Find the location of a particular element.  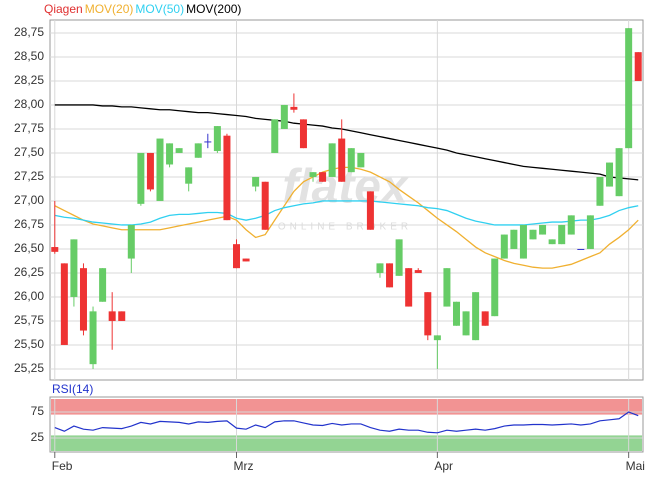

y-tick-label: 75 is located at coordinates (38, 411).